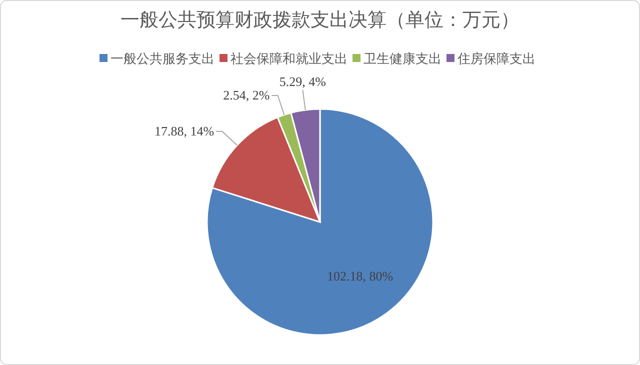 The image size is (640, 365). Describe the element at coordinates (360, 276) in the screenshot. I see `data-label: 102.18, 80%` at that location.